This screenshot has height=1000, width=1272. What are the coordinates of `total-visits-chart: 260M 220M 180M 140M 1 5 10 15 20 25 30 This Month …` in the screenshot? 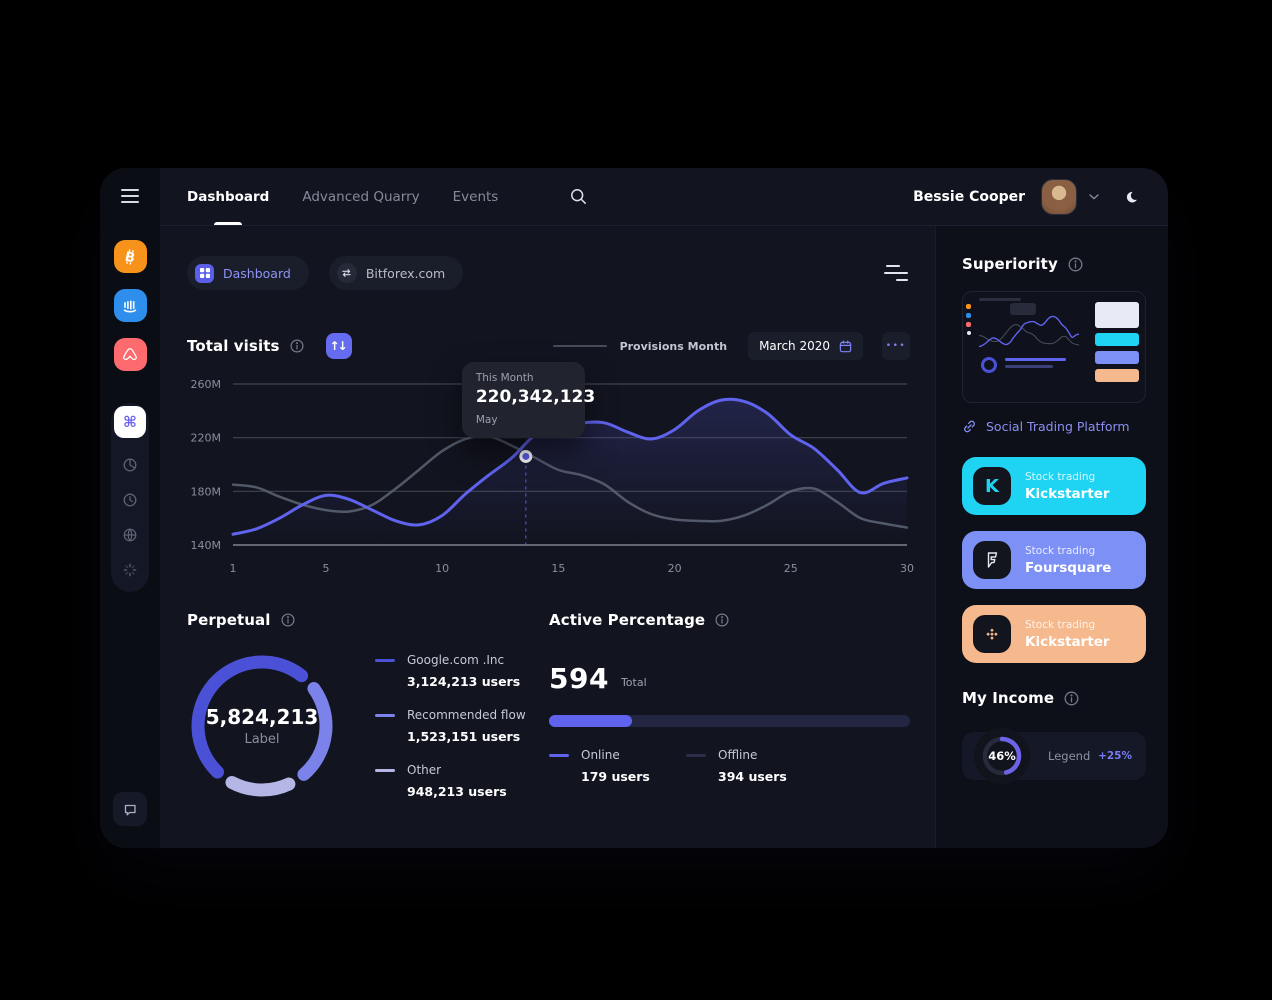 It's located at (551, 470).